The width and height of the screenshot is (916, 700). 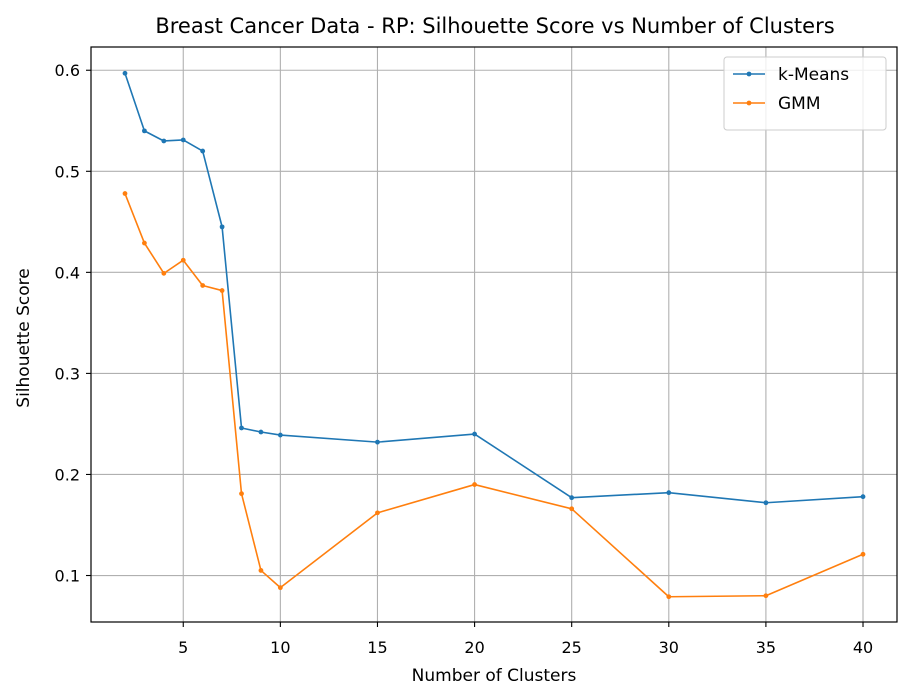 I want to click on x-tick-label: 30, so click(x=669, y=647).